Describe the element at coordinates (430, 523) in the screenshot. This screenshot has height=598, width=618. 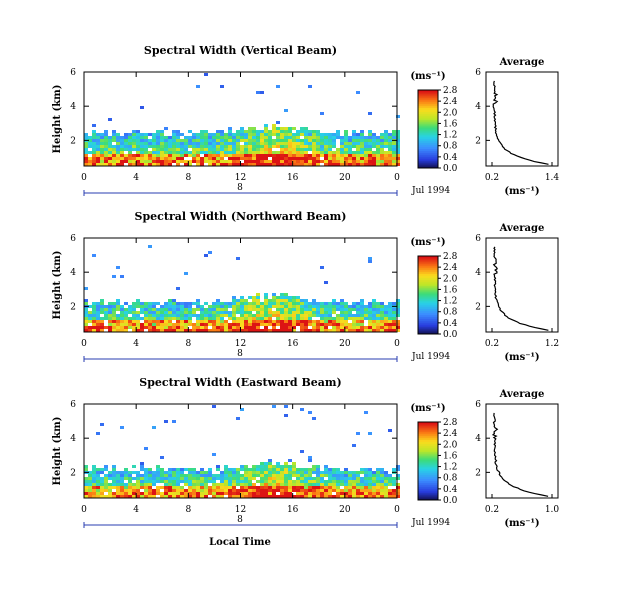
I see `panel-3-date-label: Jul 1994` at that location.